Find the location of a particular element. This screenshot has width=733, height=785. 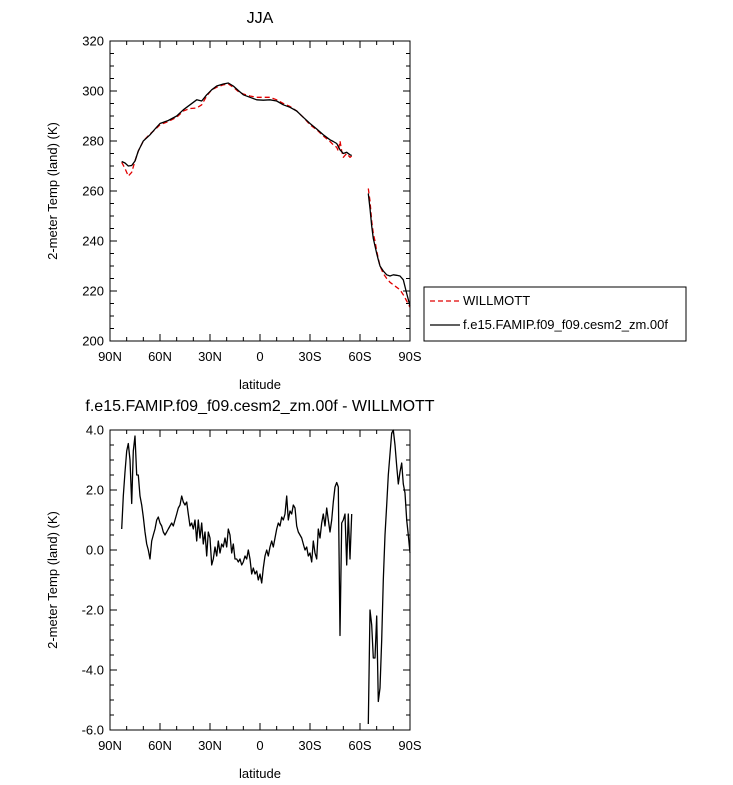

y-tick-label: -6.0 is located at coordinates (93, 730).